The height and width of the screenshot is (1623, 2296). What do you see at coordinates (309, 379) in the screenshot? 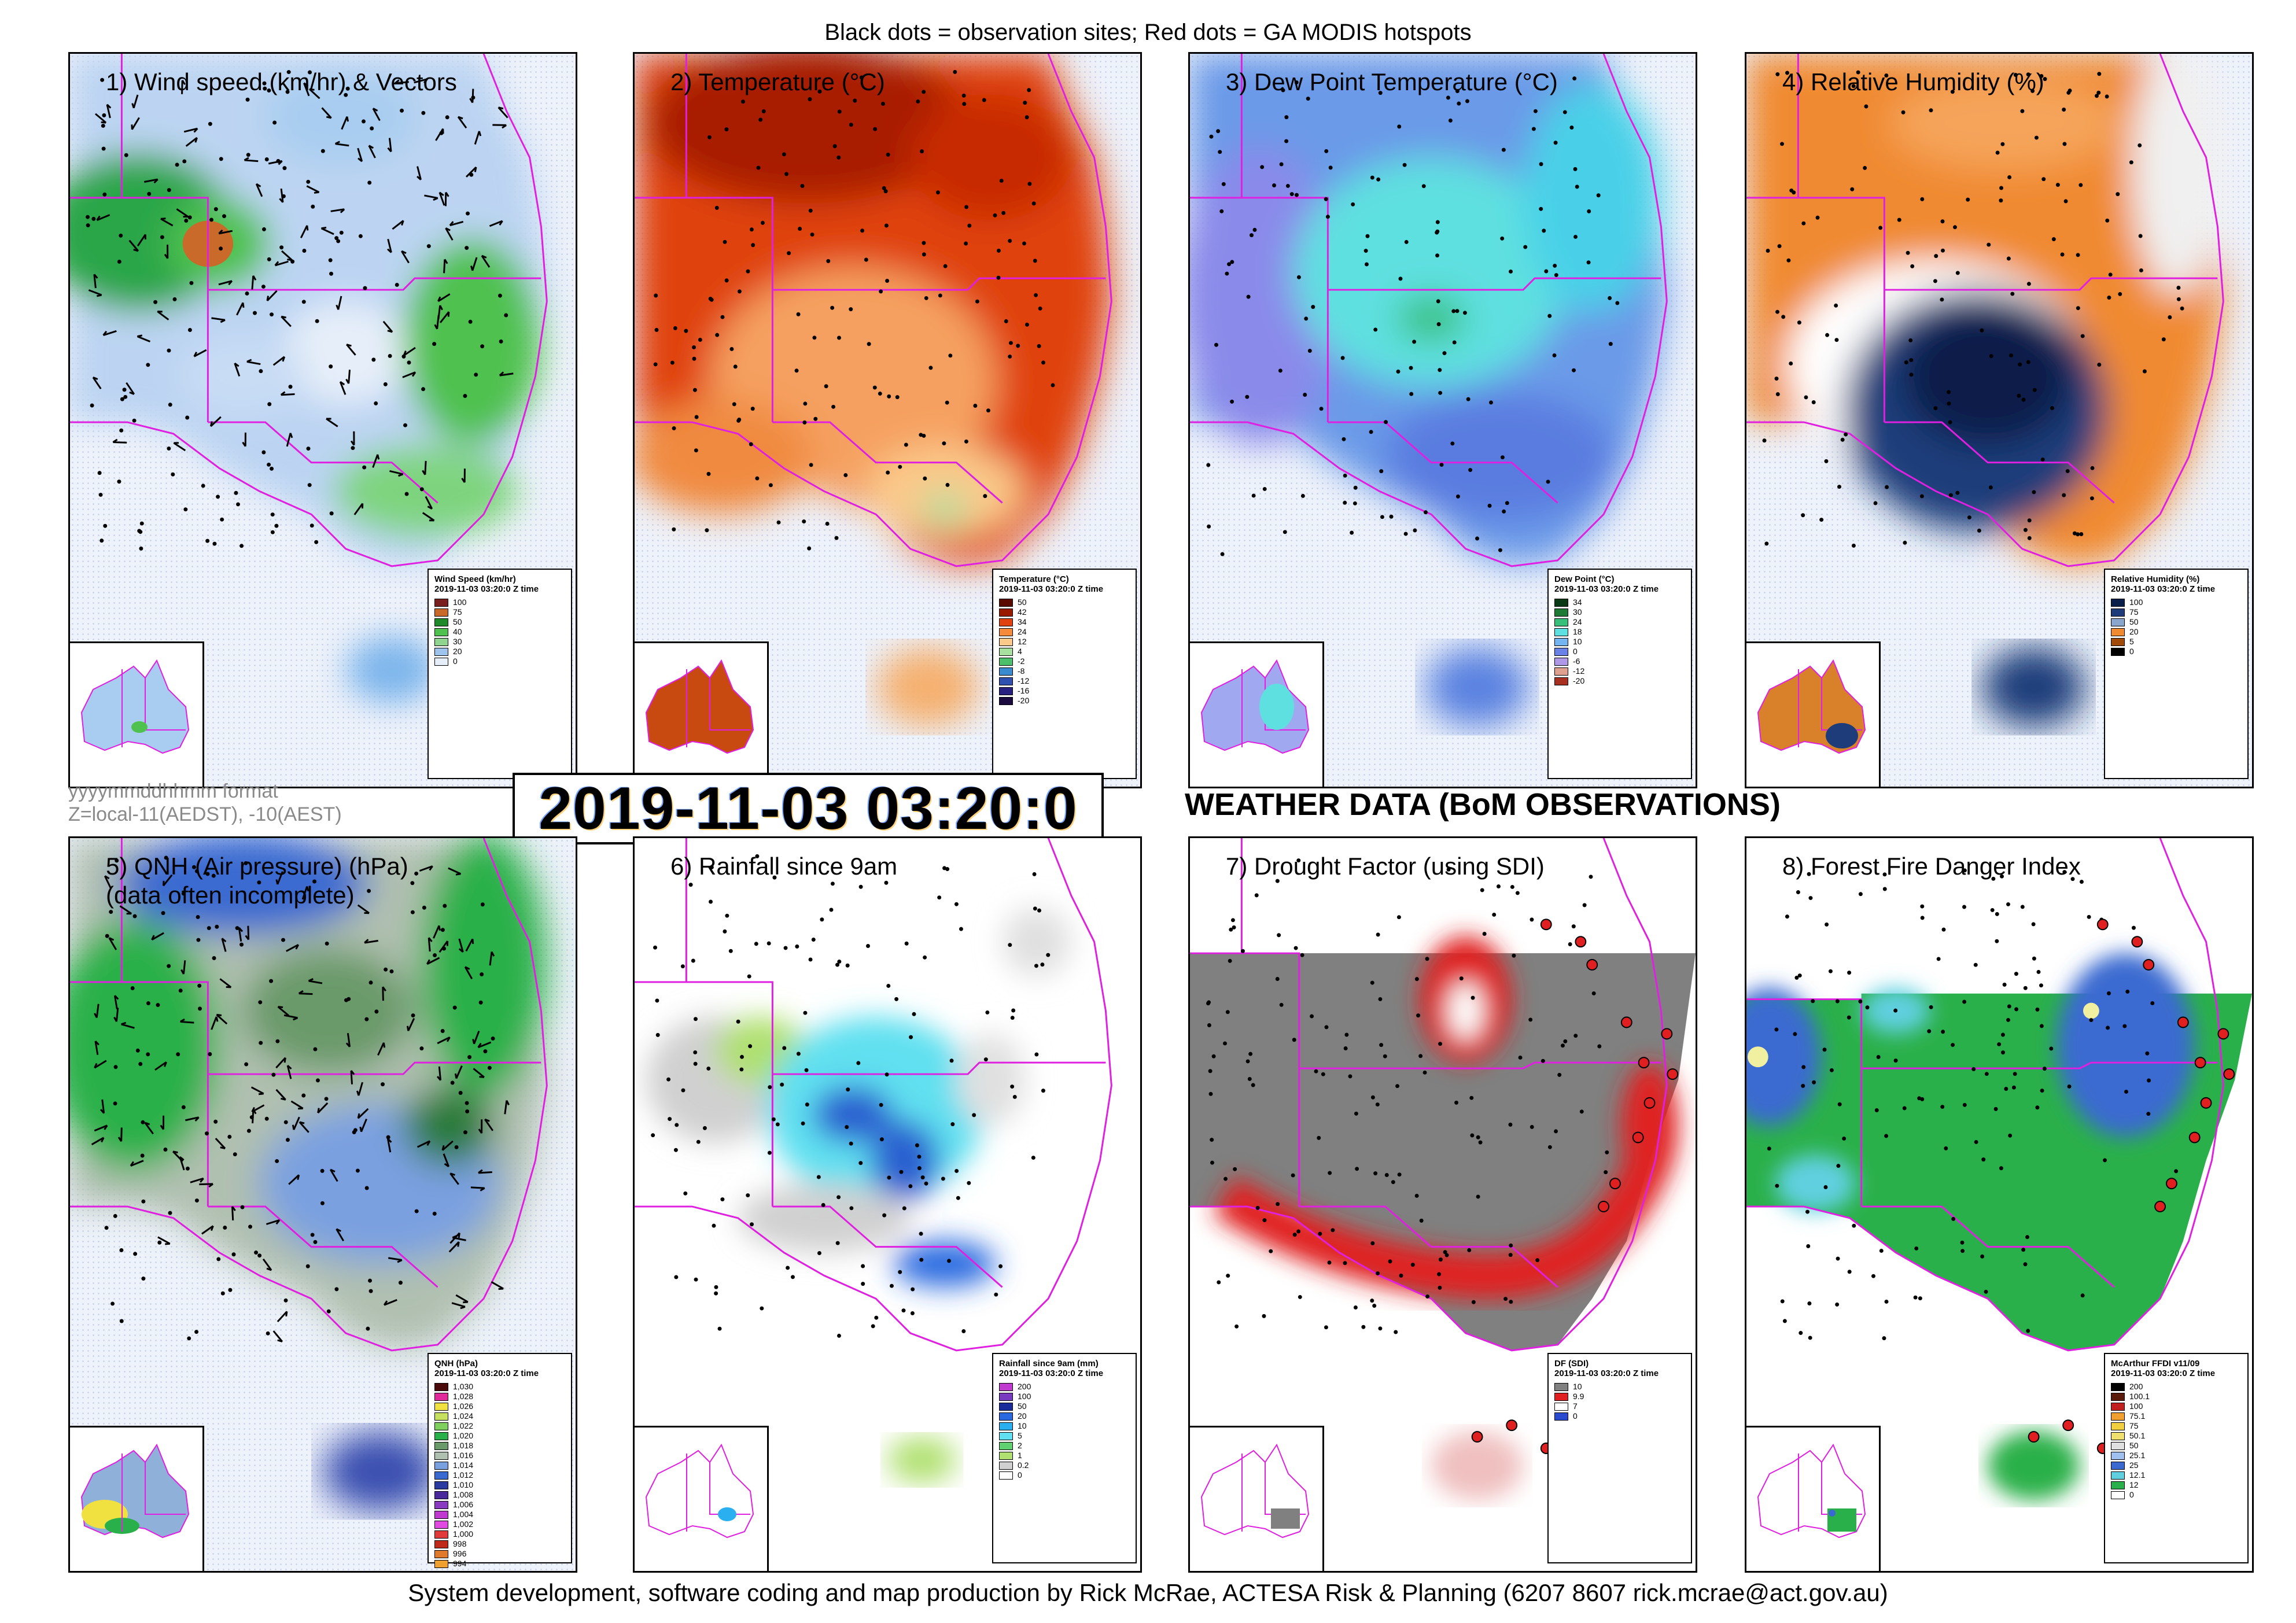
I see `wind-speed-map` at bounding box center [309, 379].